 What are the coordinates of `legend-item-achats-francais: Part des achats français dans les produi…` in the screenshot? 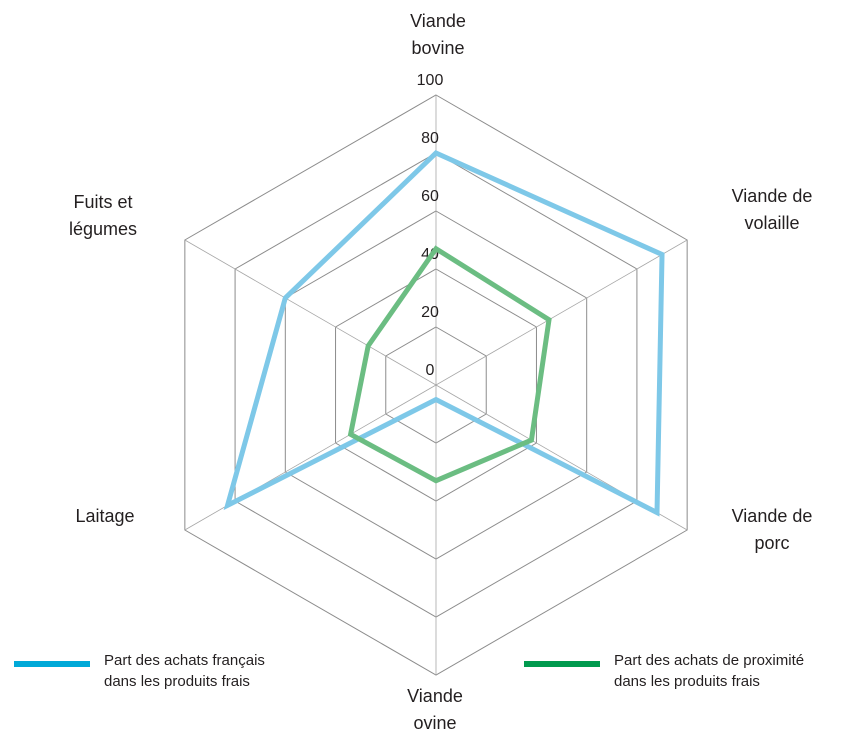 It's located at (139, 671).